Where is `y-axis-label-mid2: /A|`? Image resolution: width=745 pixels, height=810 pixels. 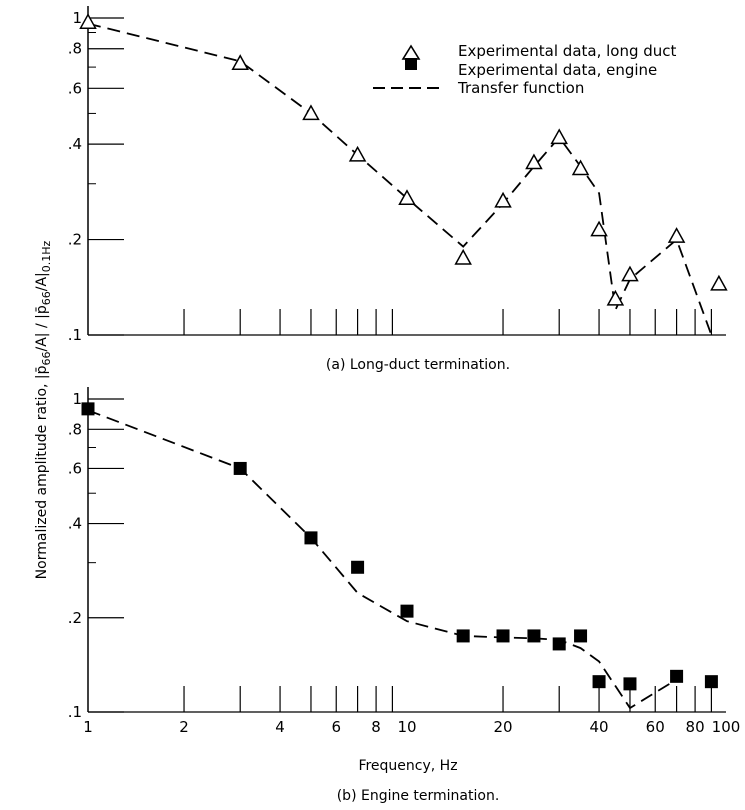 y-axis-label-mid2: /A| is located at coordinates (42, 281).